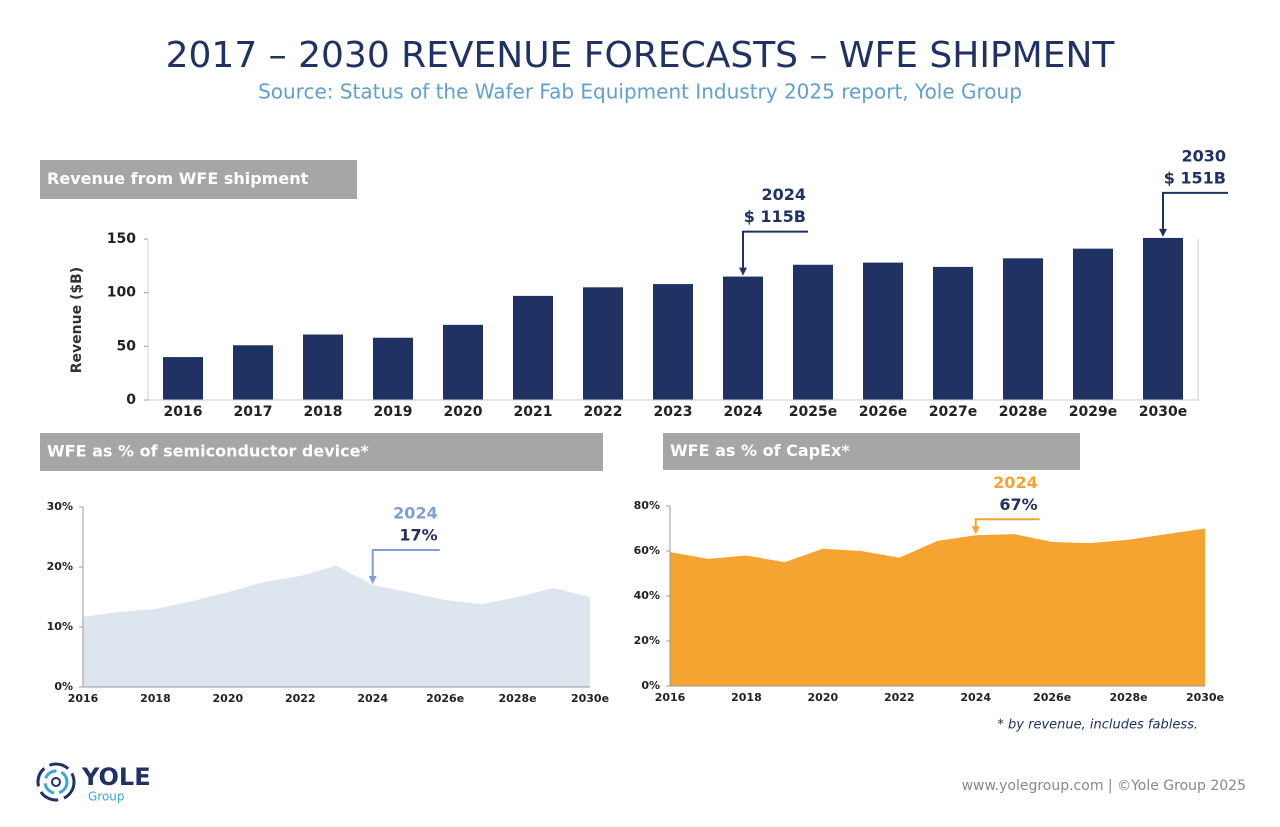 The width and height of the screenshot is (1280, 827). What do you see at coordinates (1093, 412) in the screenshot?
I see `x-tick-label: 2029e` at bounding box center [1093, 412].